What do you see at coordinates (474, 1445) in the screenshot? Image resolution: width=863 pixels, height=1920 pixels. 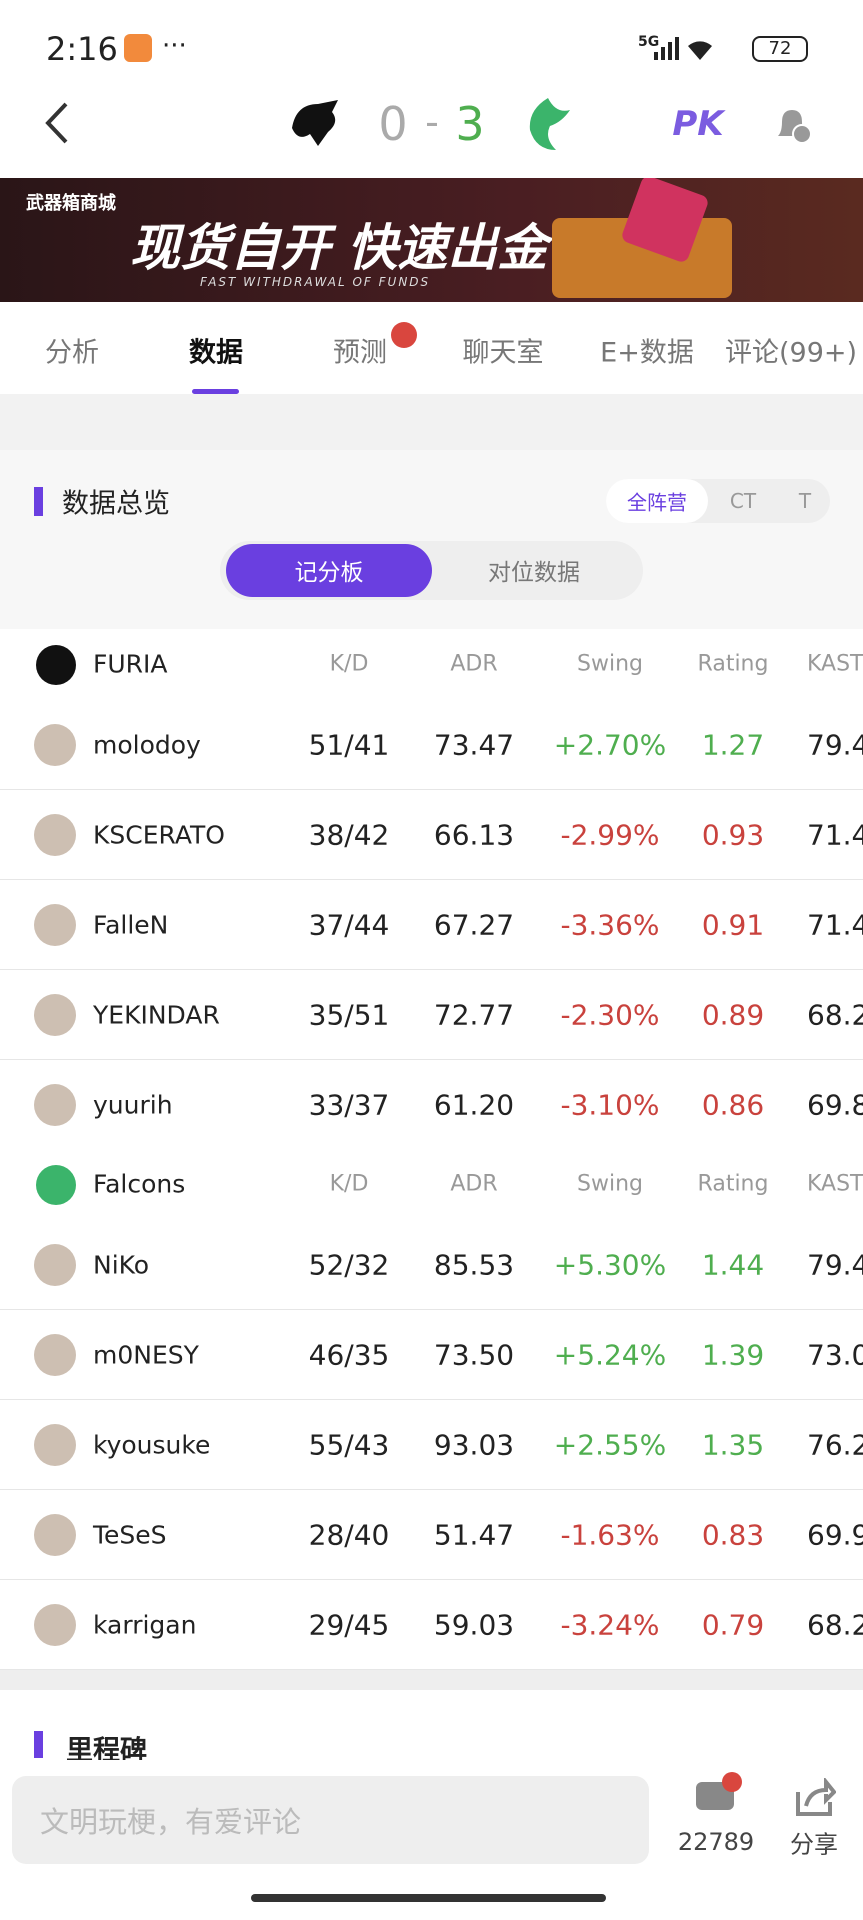 I see `stat-adr: 93.03` at bounding box center [474, 1445].